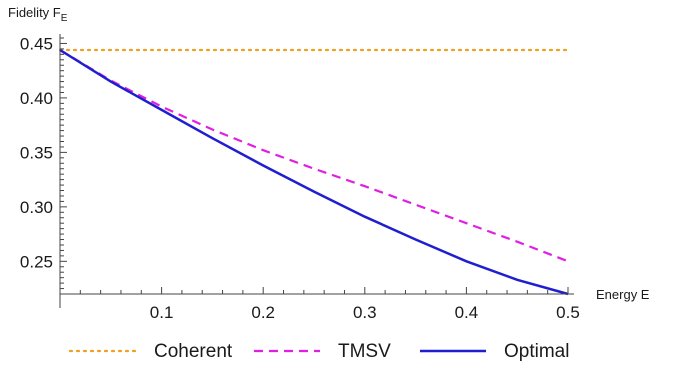 The width and height of the screenshot is (684, 371). Describe the element at coordinates (318, 351) in the screenshot. I see `legend: Coherent TMSV Optimal` at that location.